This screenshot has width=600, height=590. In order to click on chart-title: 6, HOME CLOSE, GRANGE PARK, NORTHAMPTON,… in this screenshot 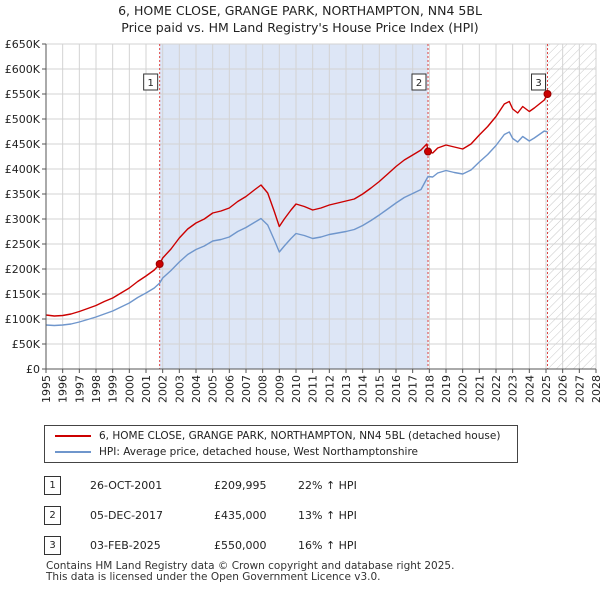, I will do `click(300, 19)`.